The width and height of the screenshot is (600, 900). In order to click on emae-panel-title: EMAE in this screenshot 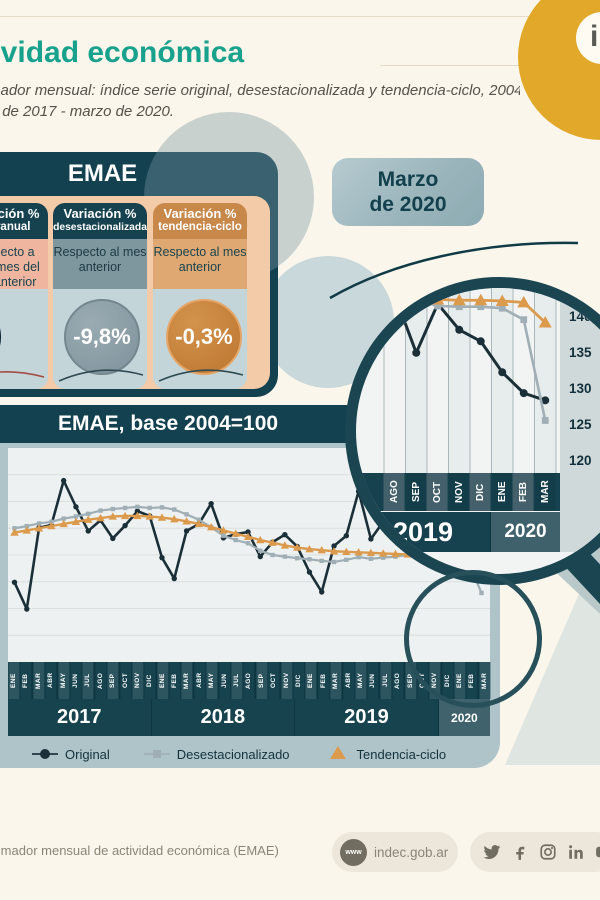, I will do `click(102, 173)`.